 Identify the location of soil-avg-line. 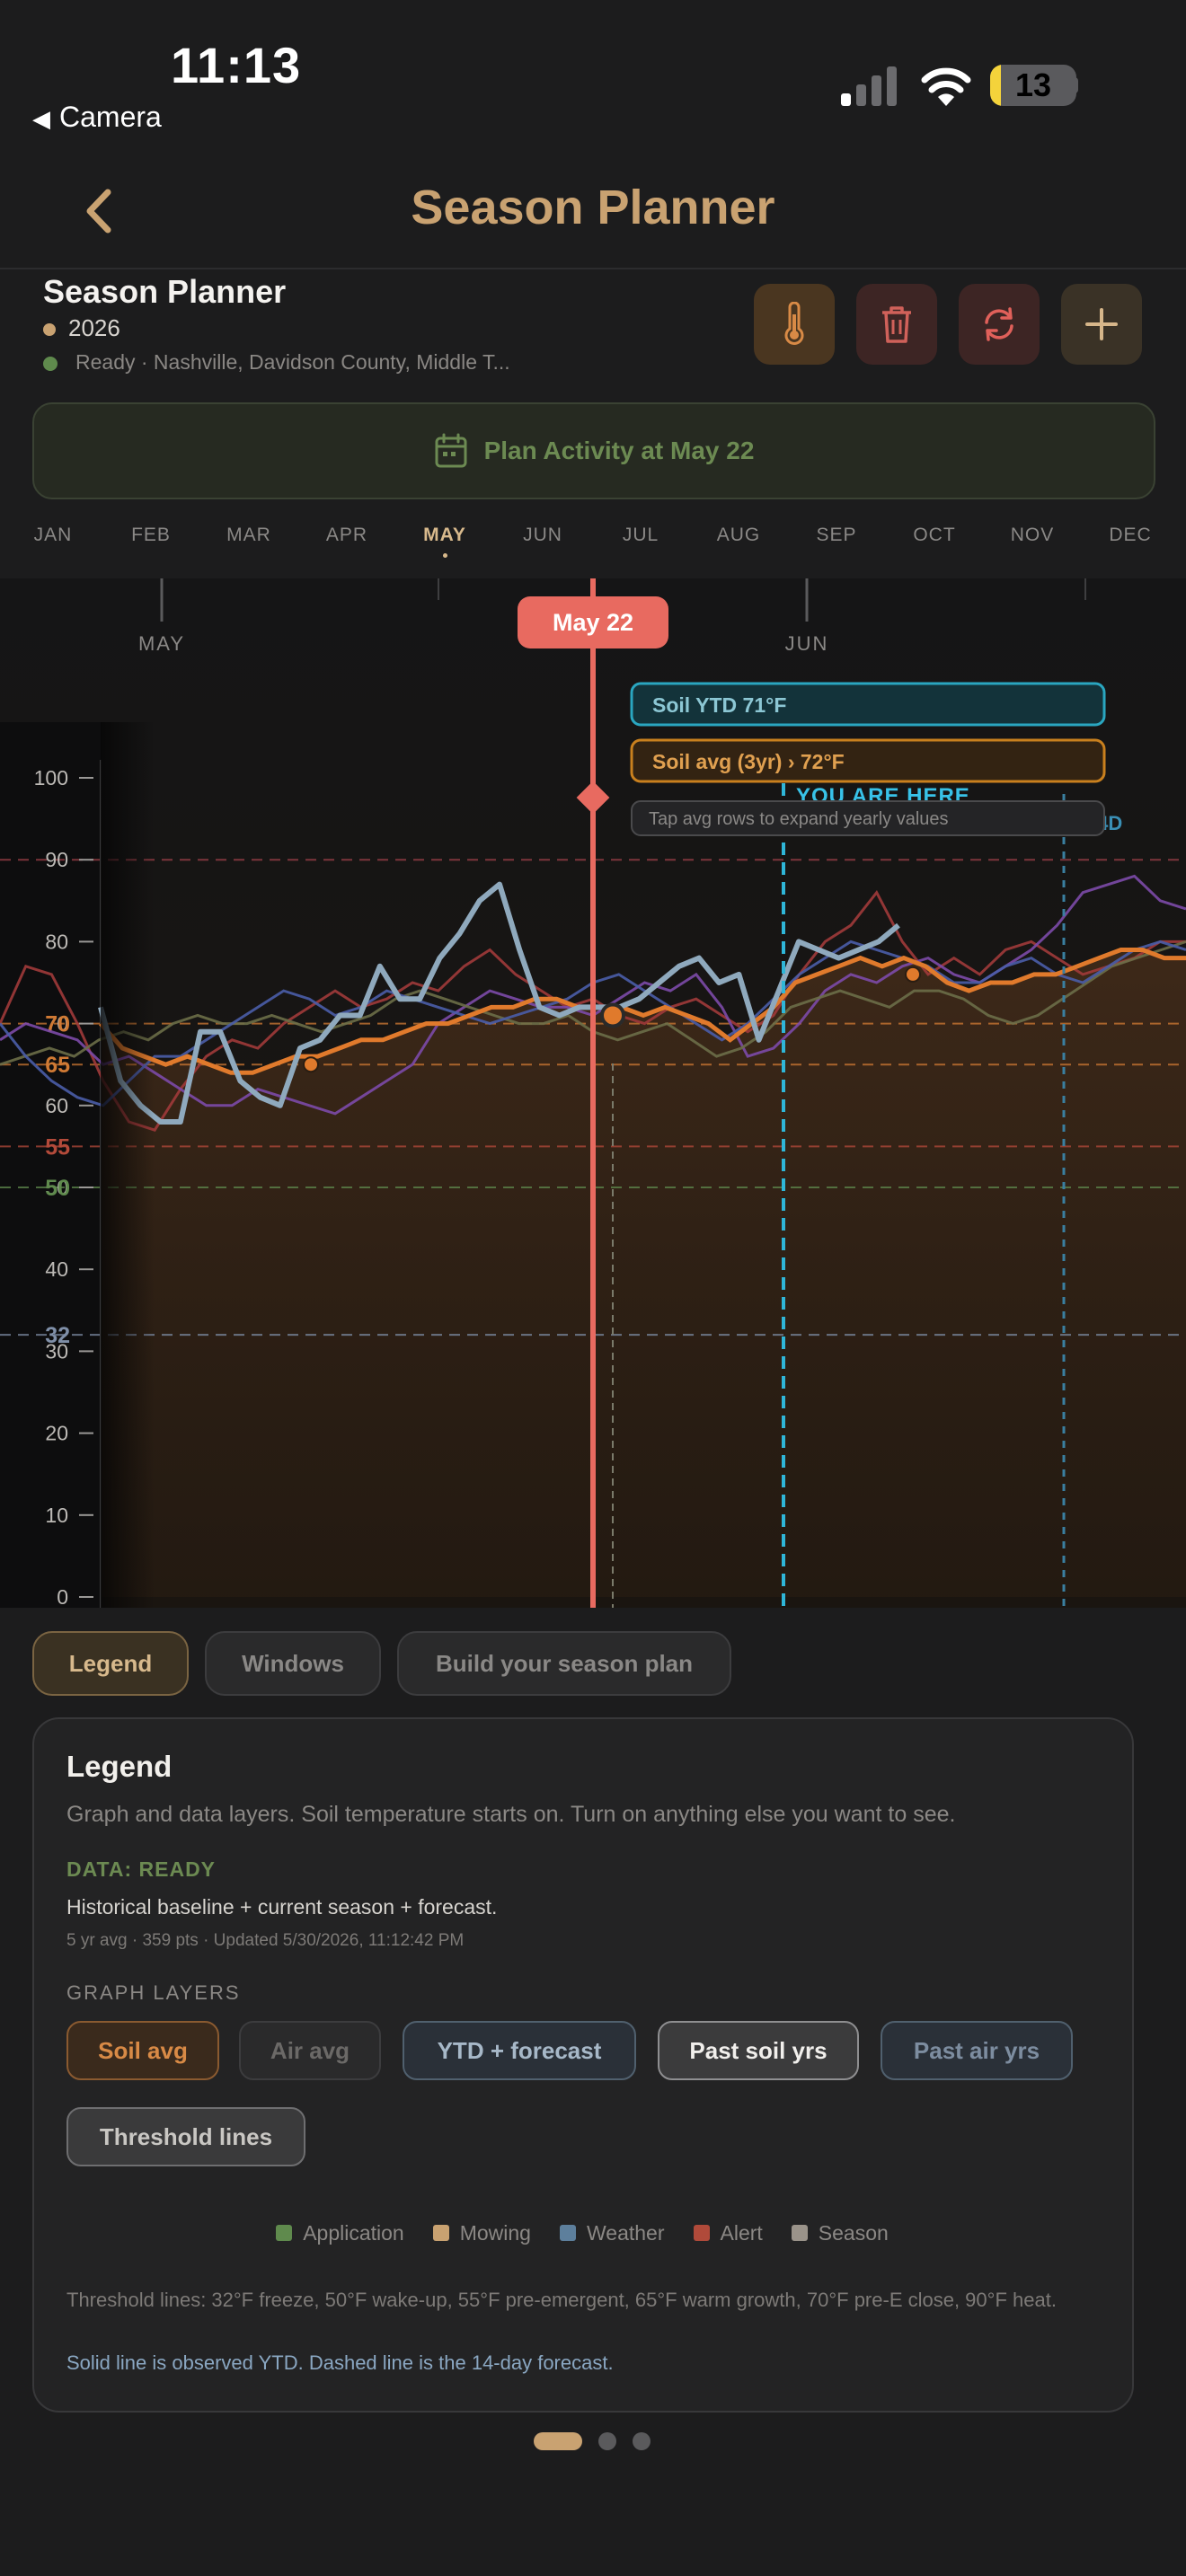
(642, 1012).